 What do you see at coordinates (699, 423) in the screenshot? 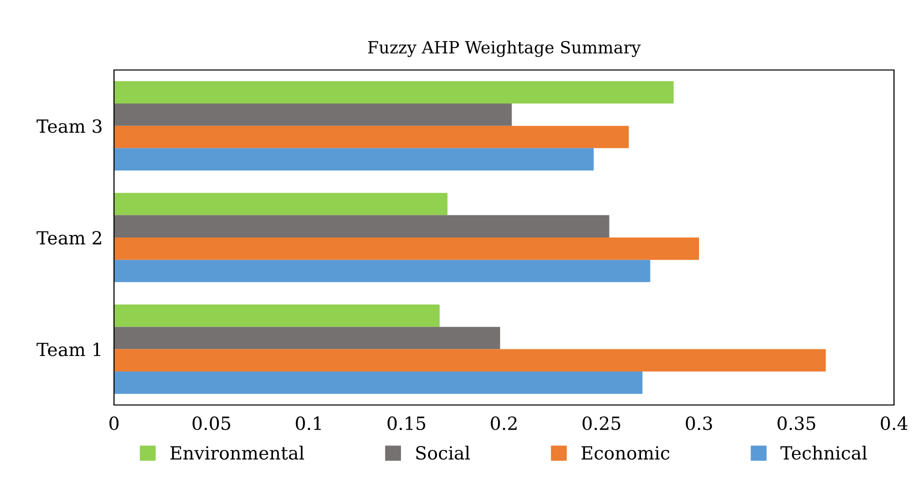
I see `x-tick-label: 0.3` at bounding box center [699, 423].